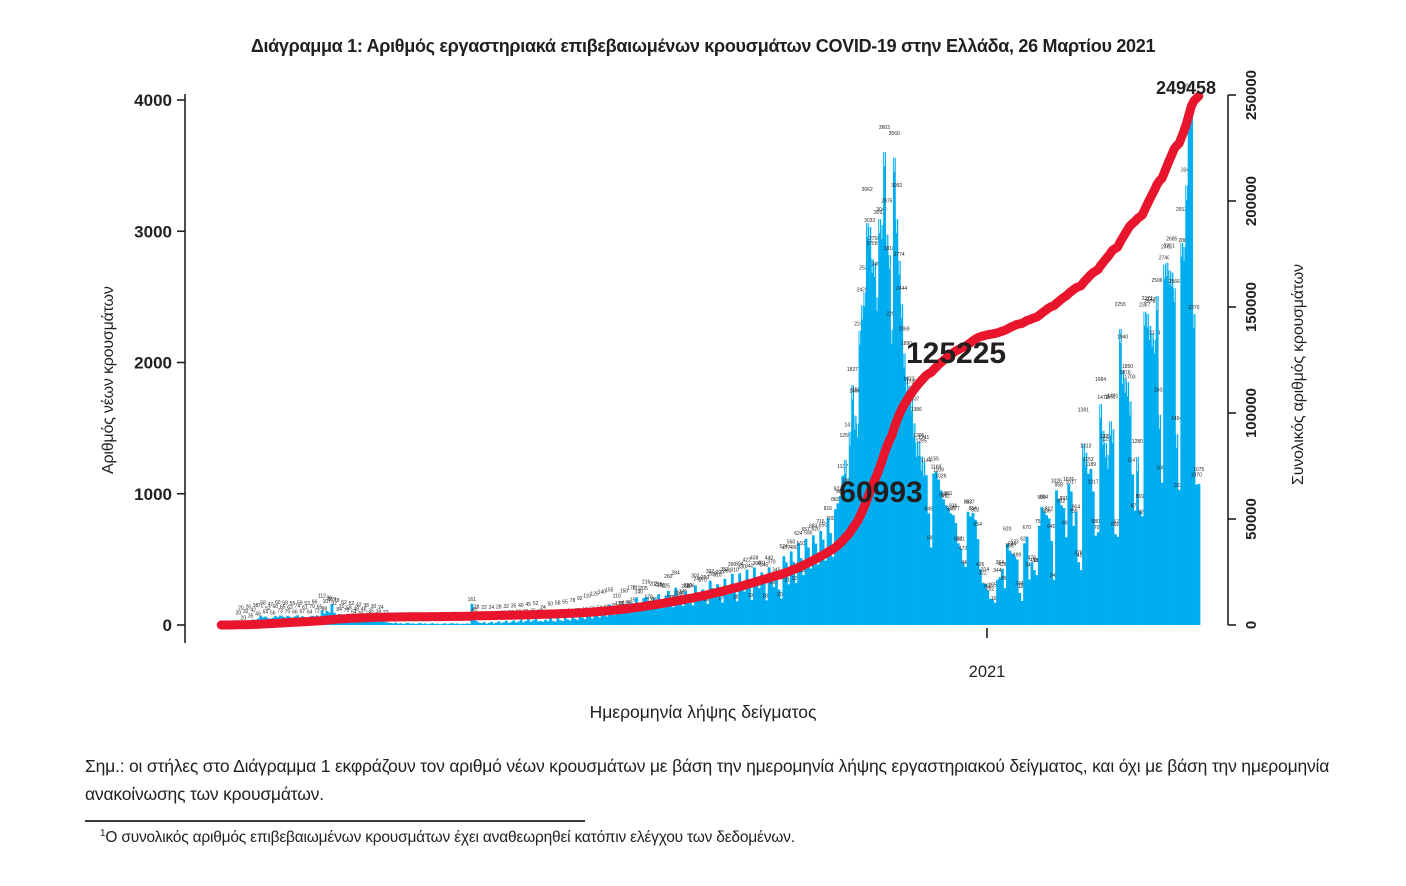 The height and width of the screenshot is (886, 1406). What do you see at coordinates (312, 607) in the screenshot?
I see `bar-value-label: 70` at bounding box center [312, 607].